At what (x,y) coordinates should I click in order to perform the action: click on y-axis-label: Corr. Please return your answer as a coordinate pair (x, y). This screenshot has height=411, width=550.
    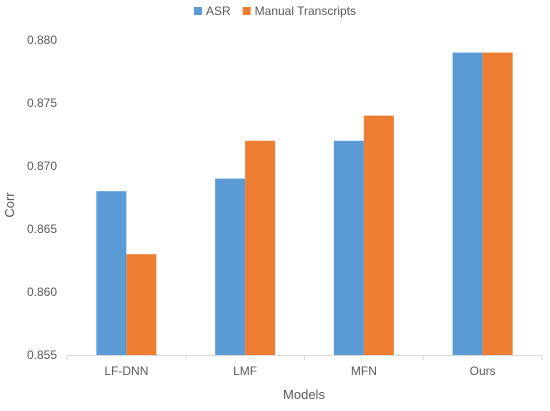
    Looking at the image, I should click on (9, 205).